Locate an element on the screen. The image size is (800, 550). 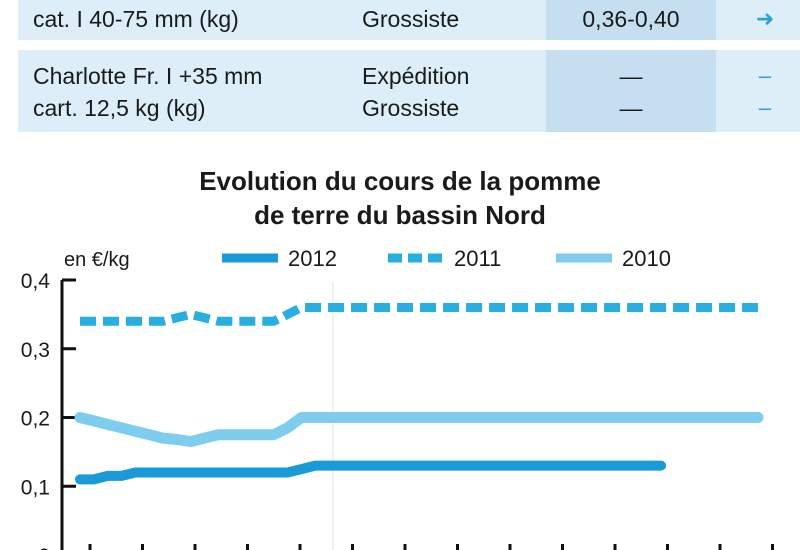
product-label: Charlotte Fr. I +35 mm is located at coordinates (148, 76).